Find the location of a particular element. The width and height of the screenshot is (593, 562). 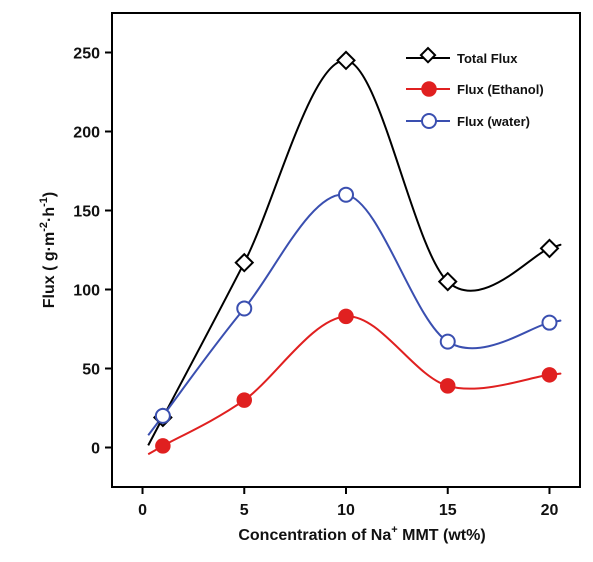

y-axis-ticks: 0 50 100 150 200 250 is located at coordinates (92, 252).